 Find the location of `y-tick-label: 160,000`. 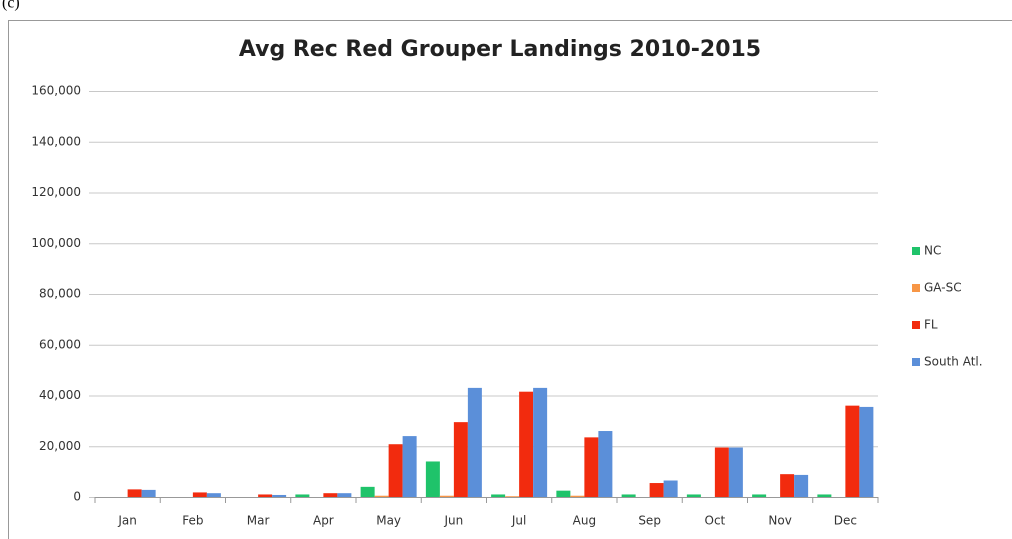

y-tick-label: 160,000 is located at coordinates (56, 91).